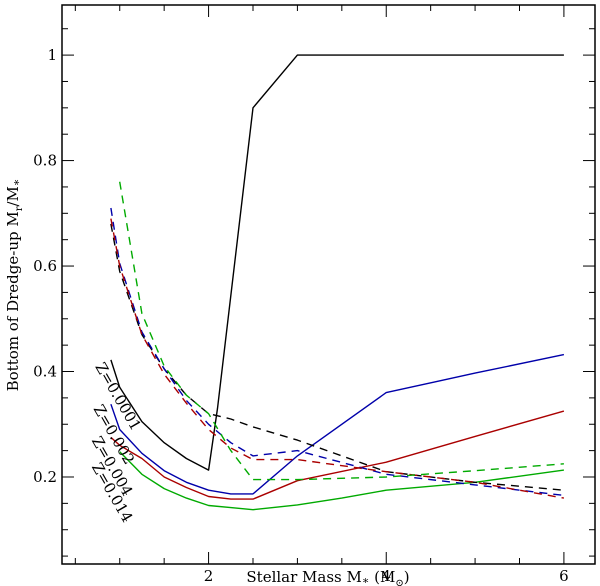 The height and width of the screenshot is (586, 600). I want to click on y-axis-label: Bottom of Dredge-up Mr/M∗, so click(14, 285).